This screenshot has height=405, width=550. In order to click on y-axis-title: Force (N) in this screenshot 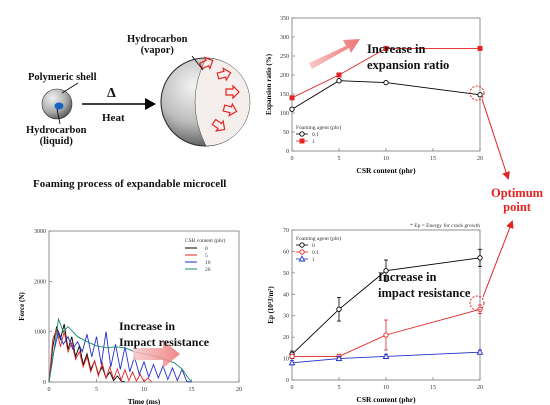, I will do `click(22, 306)`.